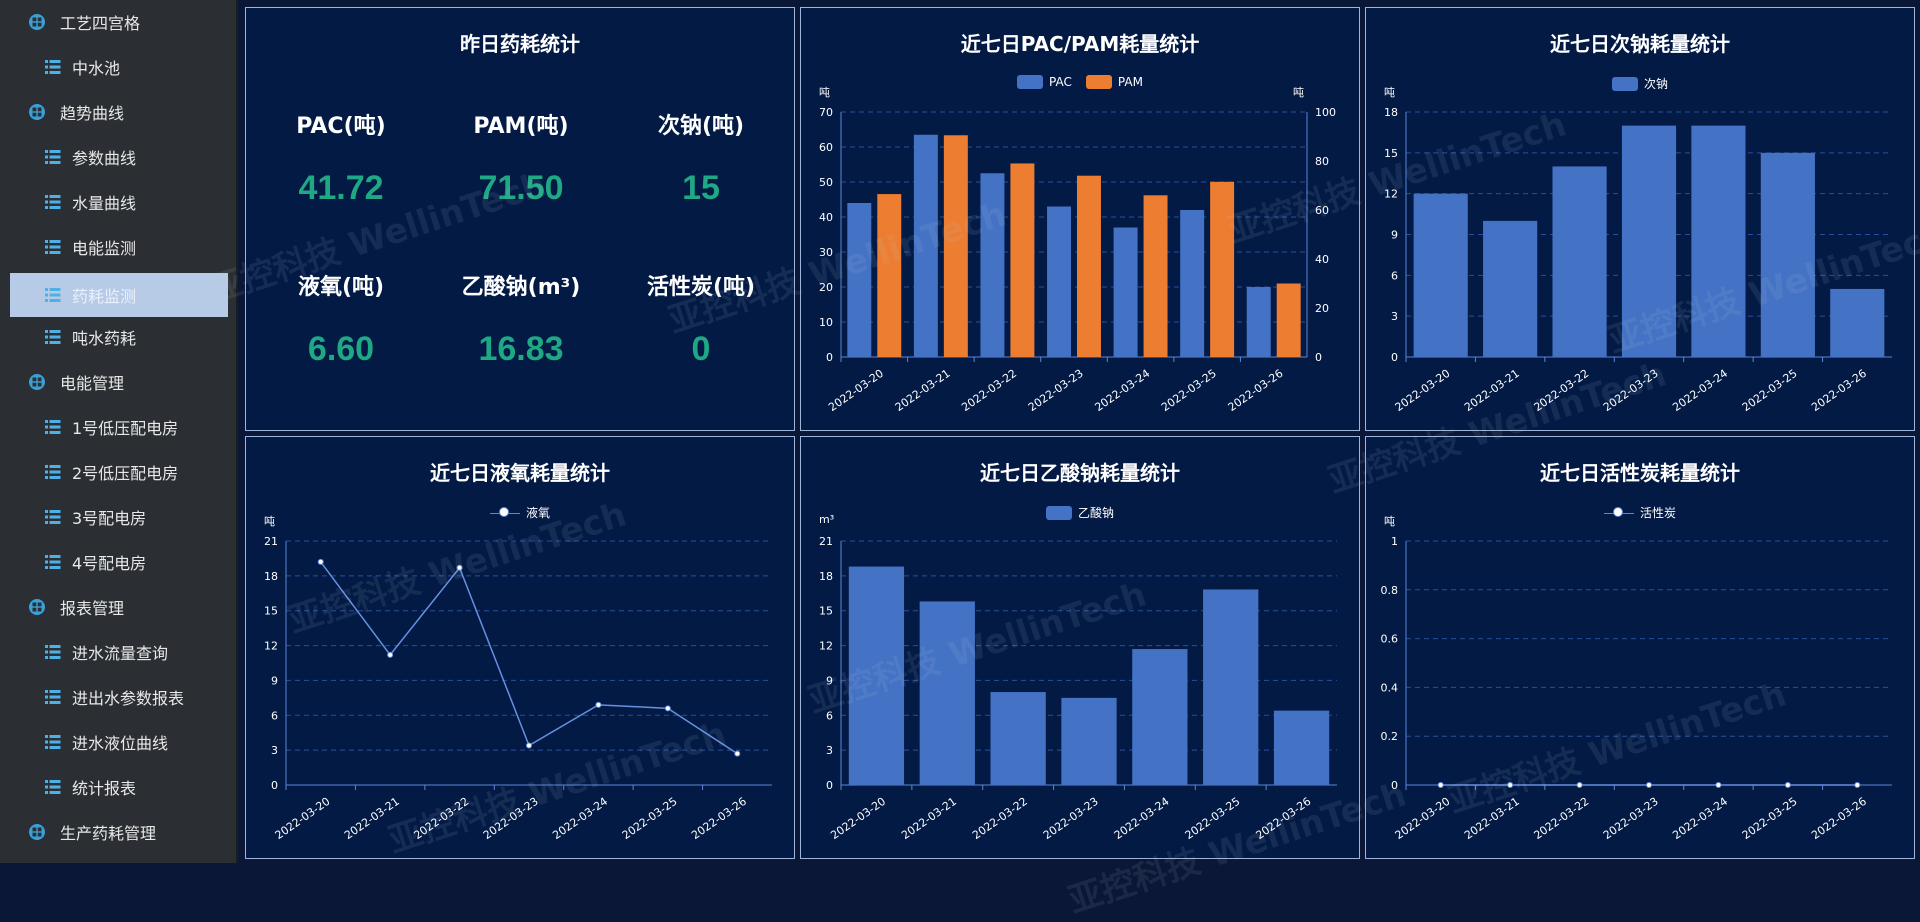 This screenshot has height=922, width=1920. I want to click on chart-legend: 乙酸钠, so click(1080, 512).